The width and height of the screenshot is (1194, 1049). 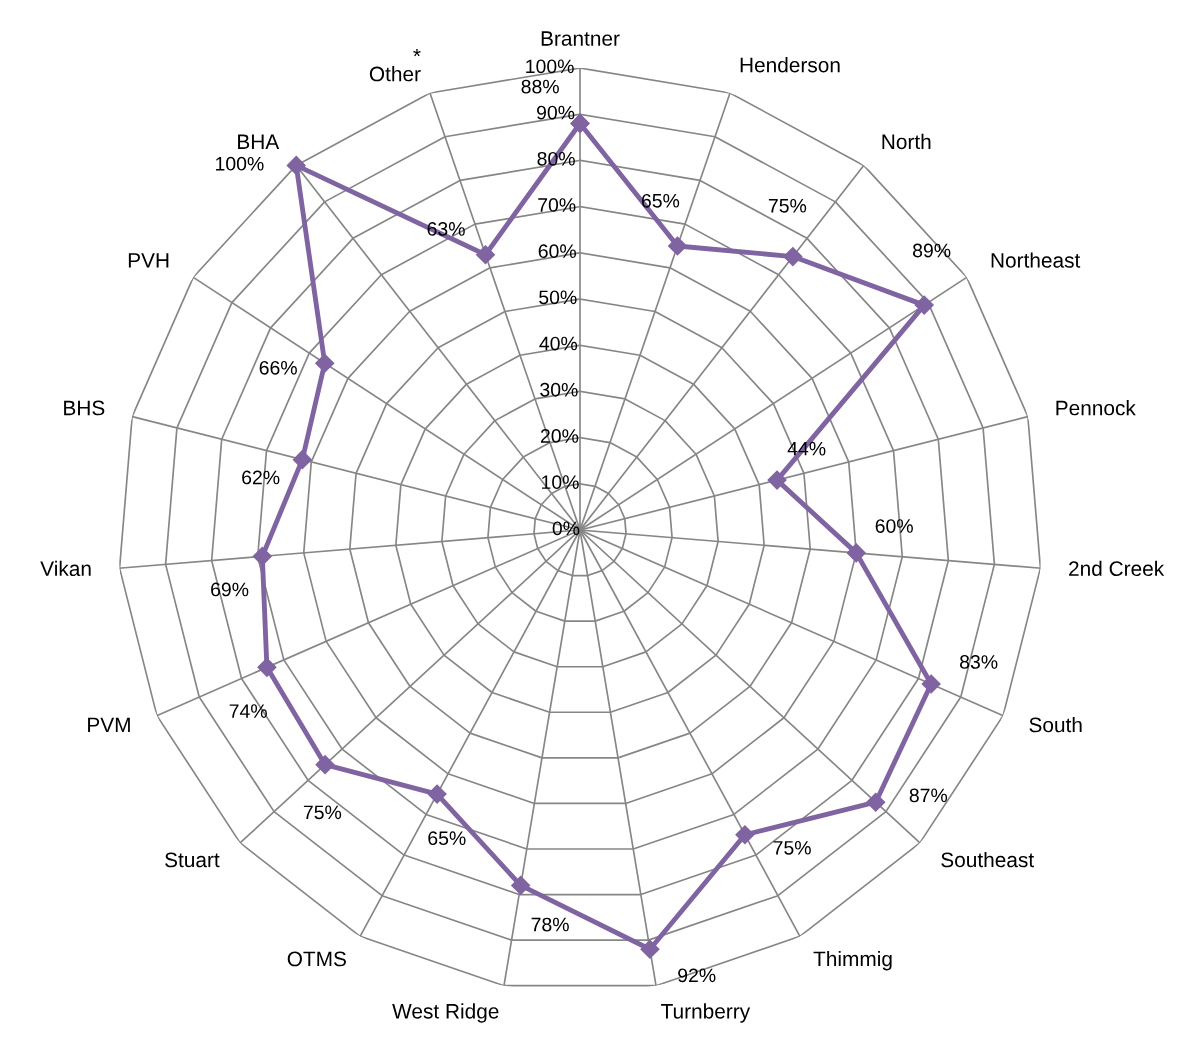 What do you see at coordinates (445, 1013) in the screenshot?
I see `spoke-label: West Ridge` at bounding box center [445, 1013].